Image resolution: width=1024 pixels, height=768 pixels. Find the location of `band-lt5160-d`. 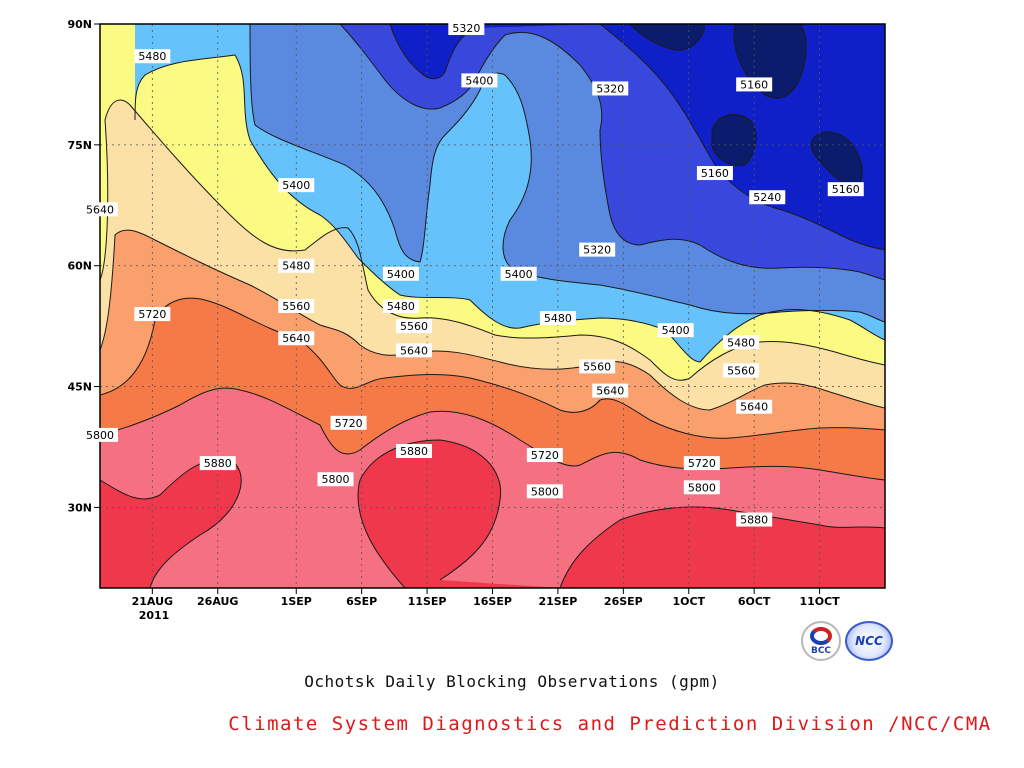

band-lt5160-d is located at coordinates (837, 158).